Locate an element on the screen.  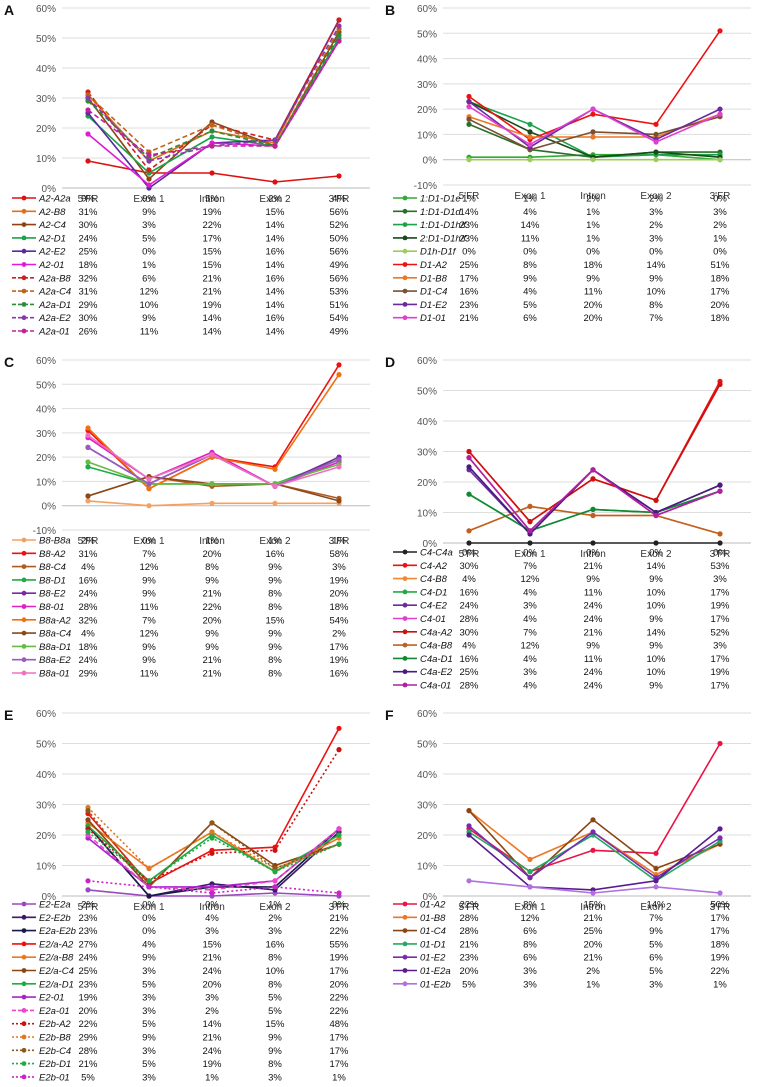
legend-label: C4-D1 is located at coordinates (433, 592).